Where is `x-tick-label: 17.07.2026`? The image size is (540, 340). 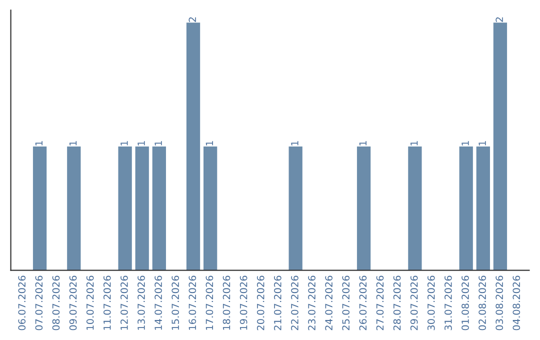 x-tick-label: 17.07.2026 is located at coordinates (210, 303).